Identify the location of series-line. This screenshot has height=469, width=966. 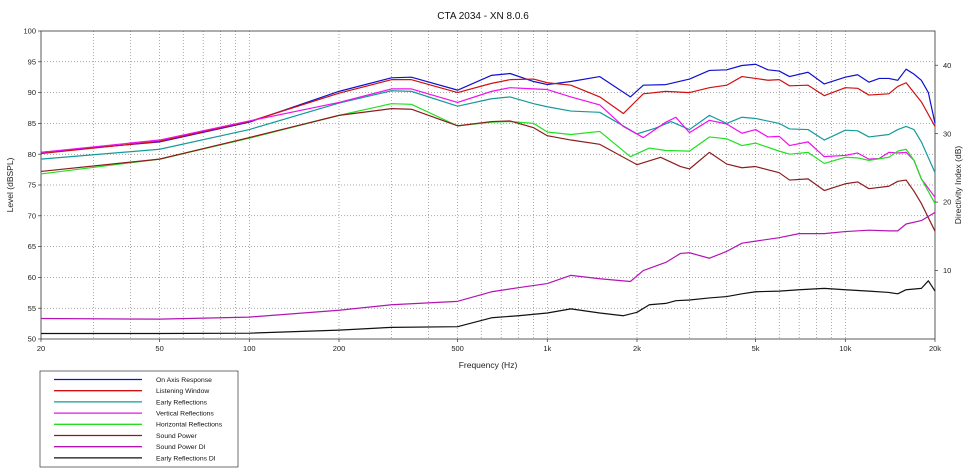
(488, 307).